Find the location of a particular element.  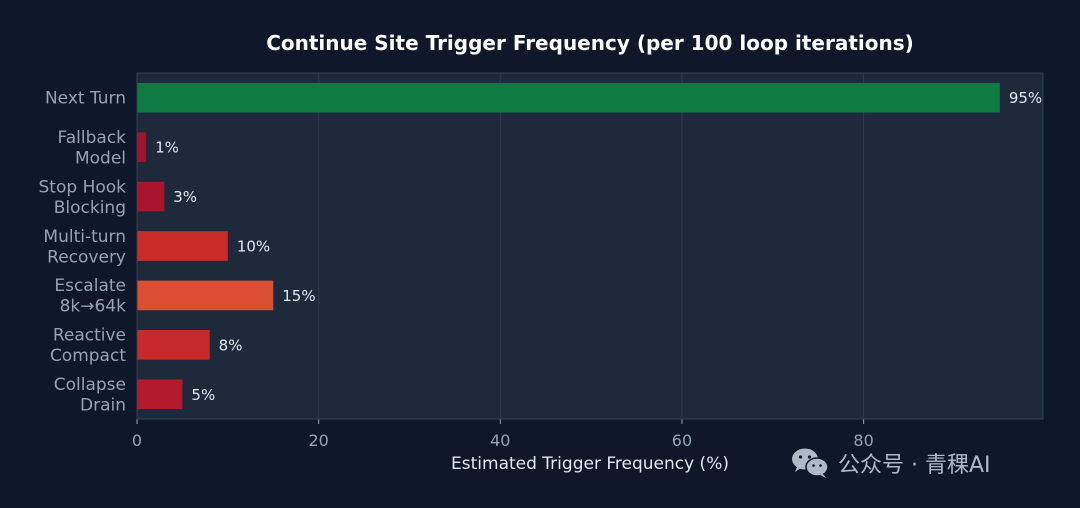

watermark: 公众号 · 青稞AI is located at coordinates (890, 463).